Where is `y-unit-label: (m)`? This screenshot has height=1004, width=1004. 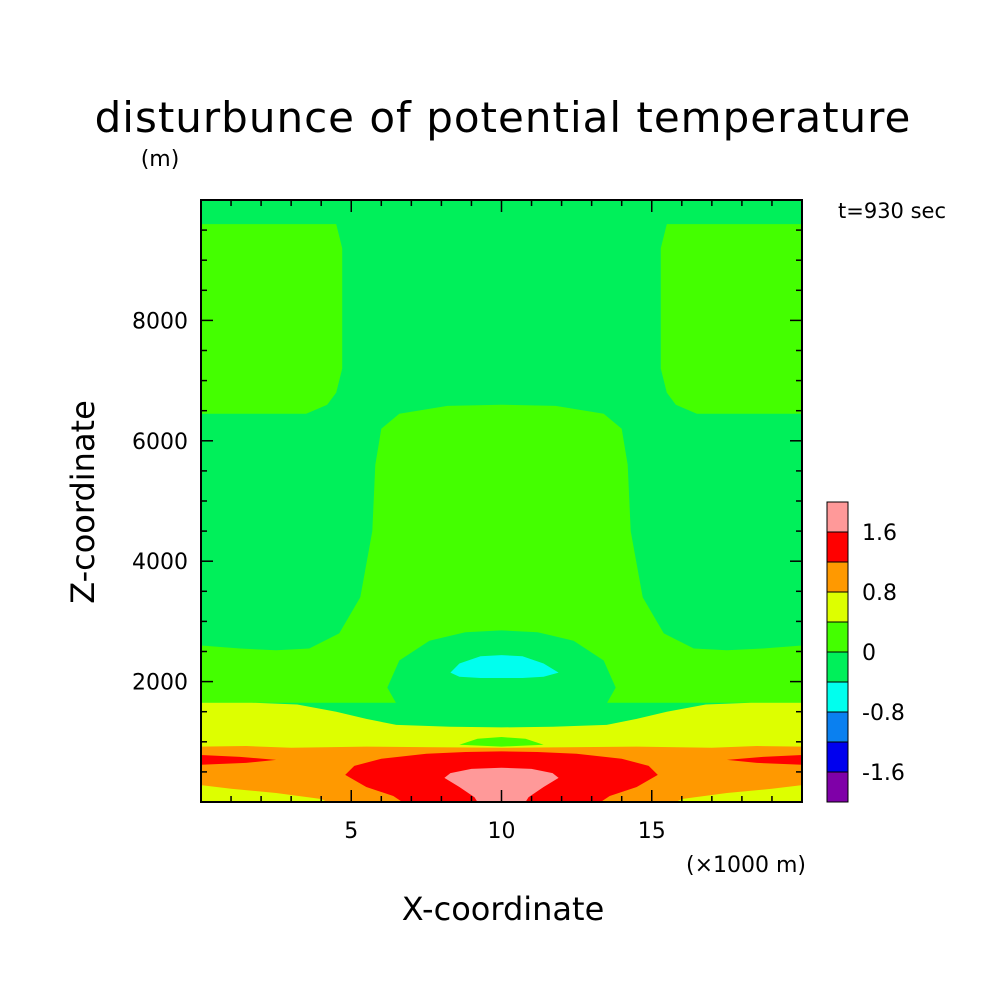 y-unit-label: (m) is located at coordinates (160, 159).